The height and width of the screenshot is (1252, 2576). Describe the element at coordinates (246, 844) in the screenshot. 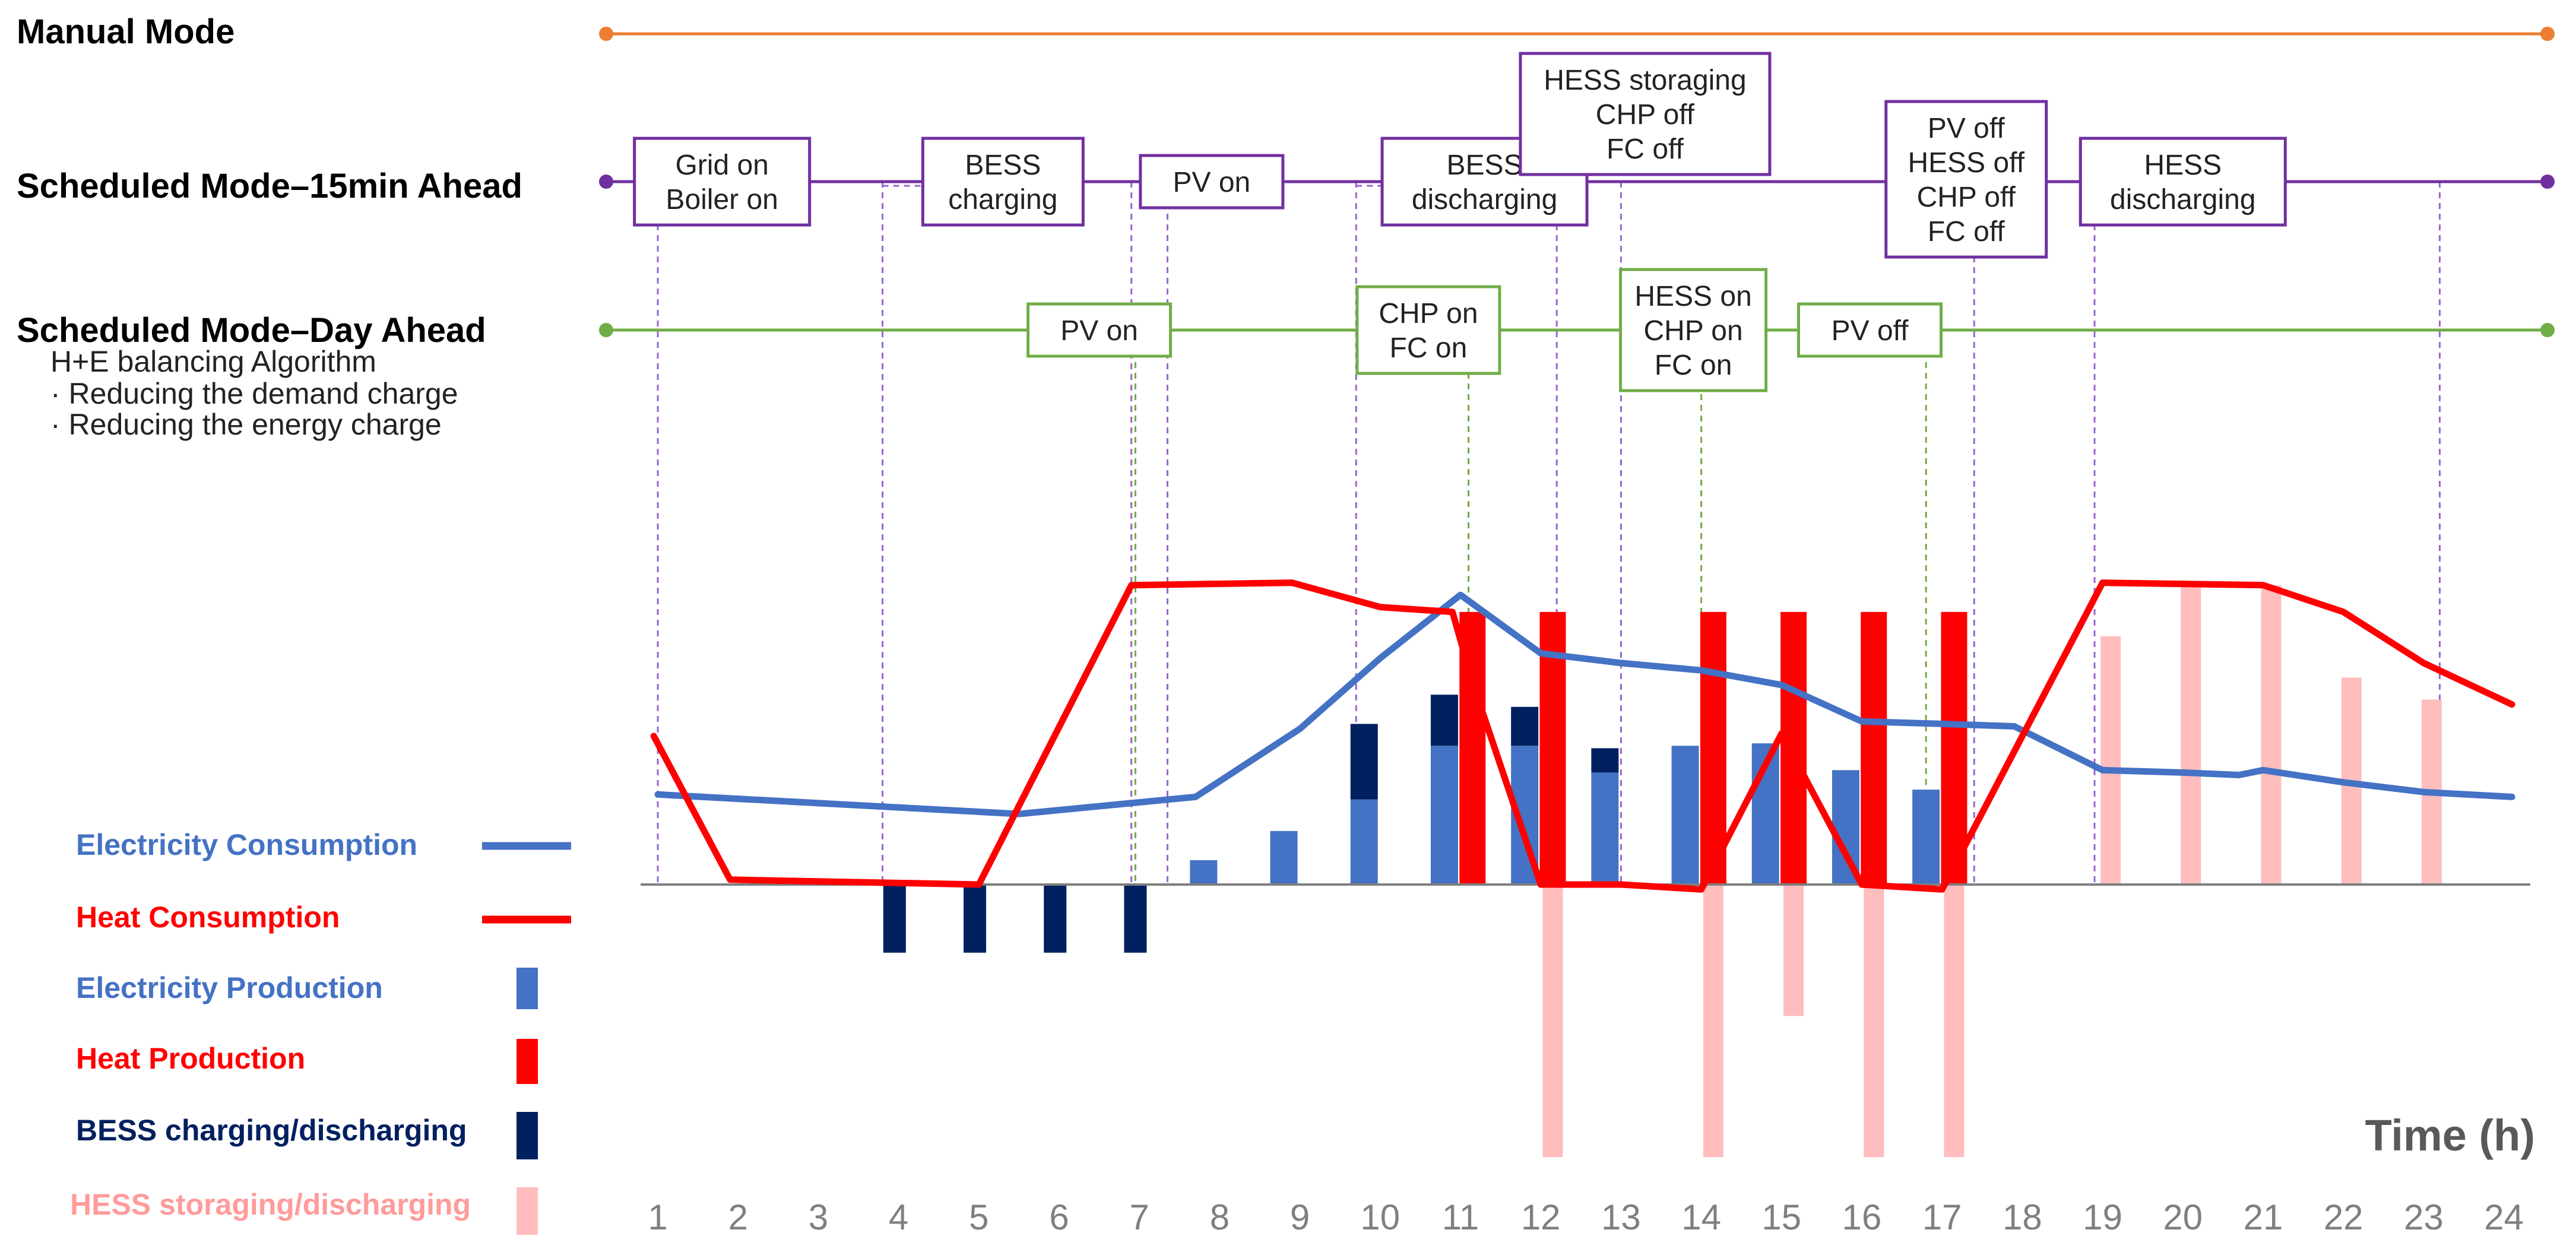

I see `legend-label-electricity-consumption: Electricity Consumption` at that location.